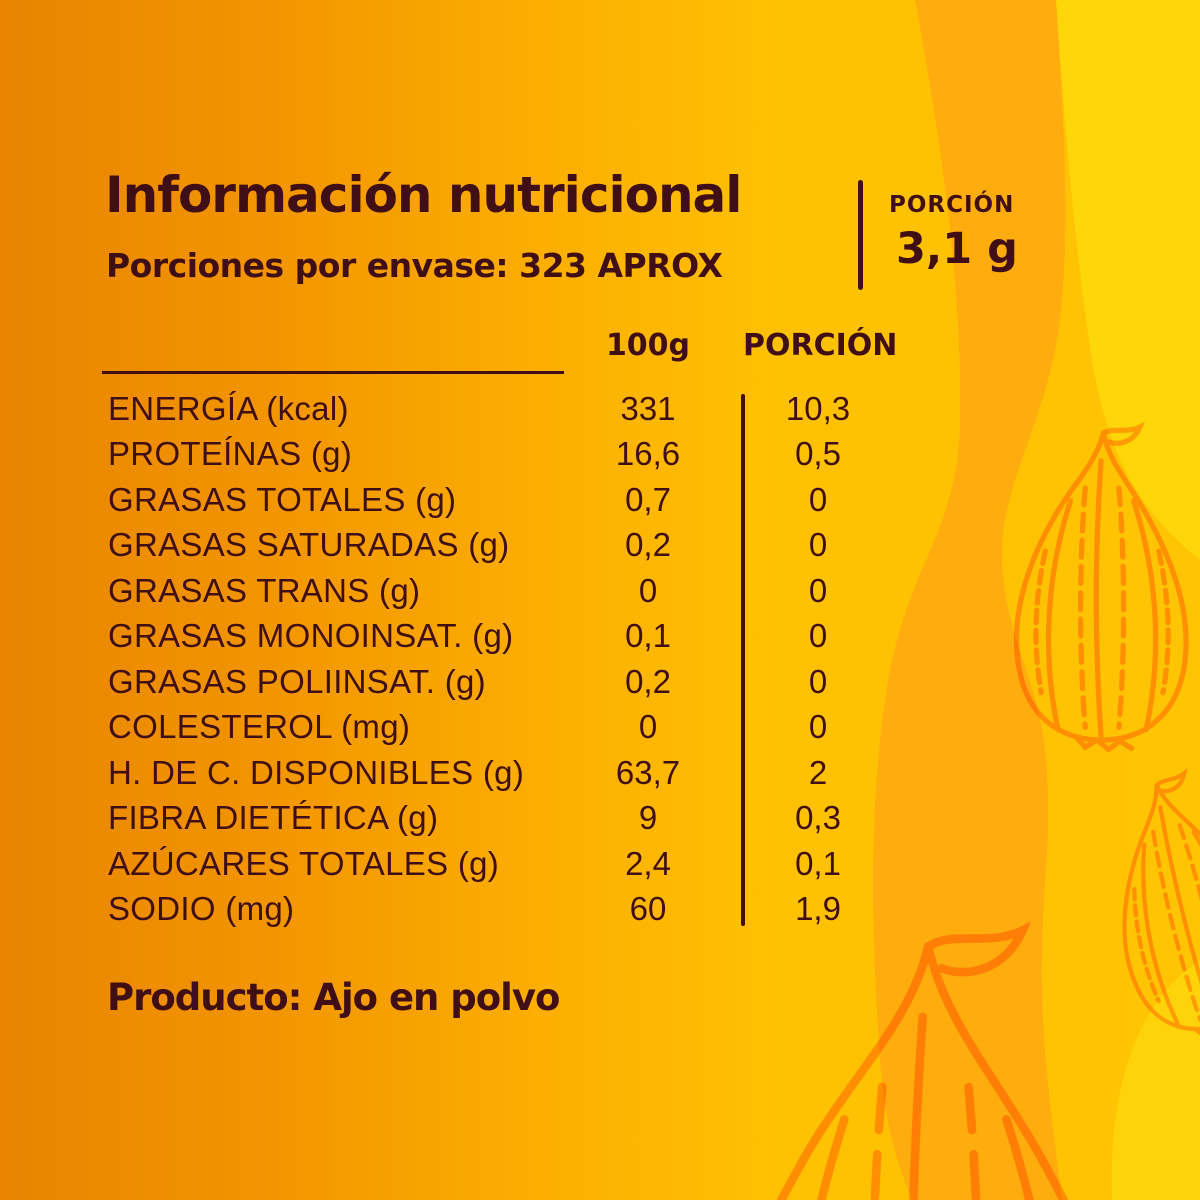 The image size is (1200, 1200). What do you see at coordinates (333, 372) in the screenshot?
I see `table-top-rule` at bounding box center [333, 372].